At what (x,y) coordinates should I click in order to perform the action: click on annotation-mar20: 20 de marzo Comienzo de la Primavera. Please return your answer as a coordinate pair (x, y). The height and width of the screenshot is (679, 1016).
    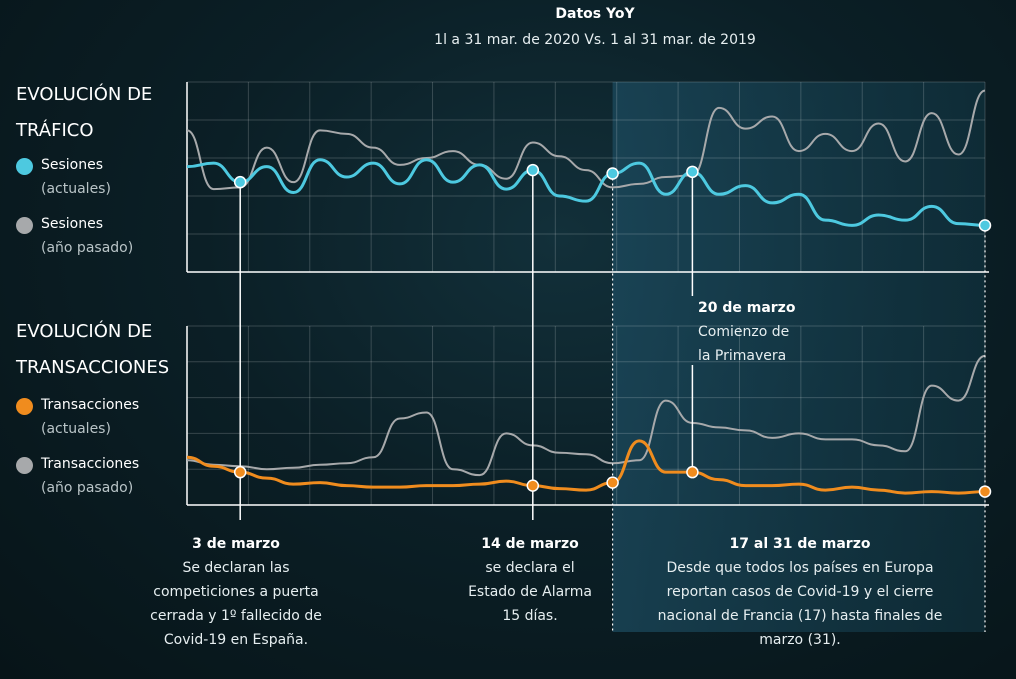
    Looking at the image, I should click on (778, 332).